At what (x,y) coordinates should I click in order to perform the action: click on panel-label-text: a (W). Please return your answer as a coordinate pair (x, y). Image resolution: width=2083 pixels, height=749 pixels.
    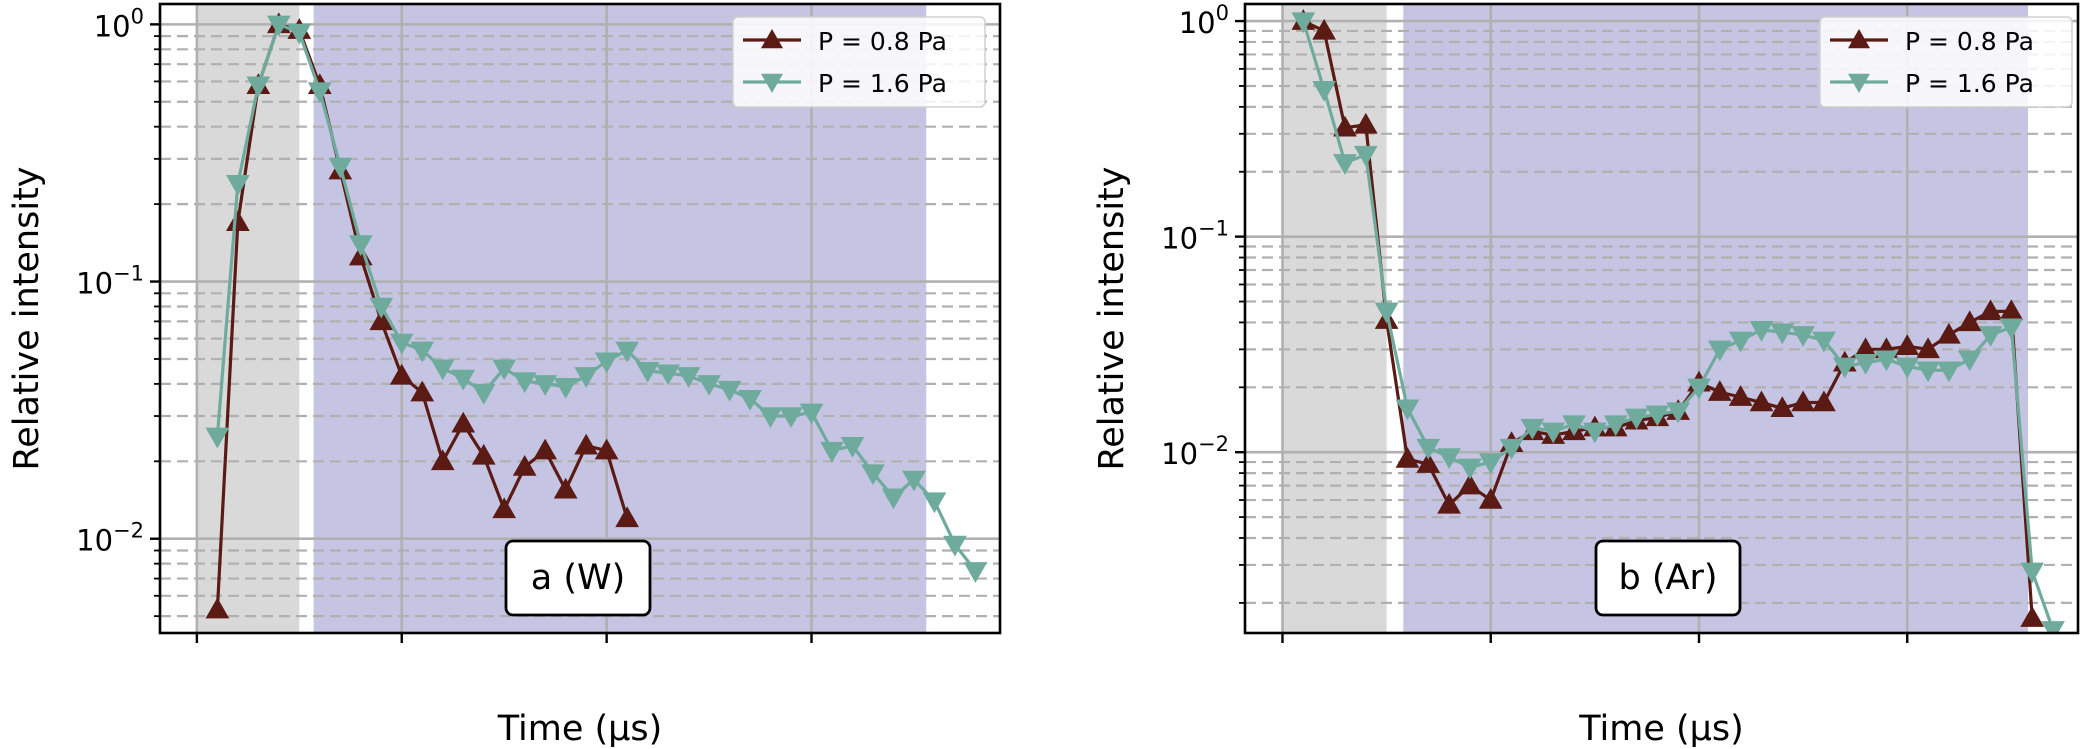
    Looking at the image, I should click on (578, 578).